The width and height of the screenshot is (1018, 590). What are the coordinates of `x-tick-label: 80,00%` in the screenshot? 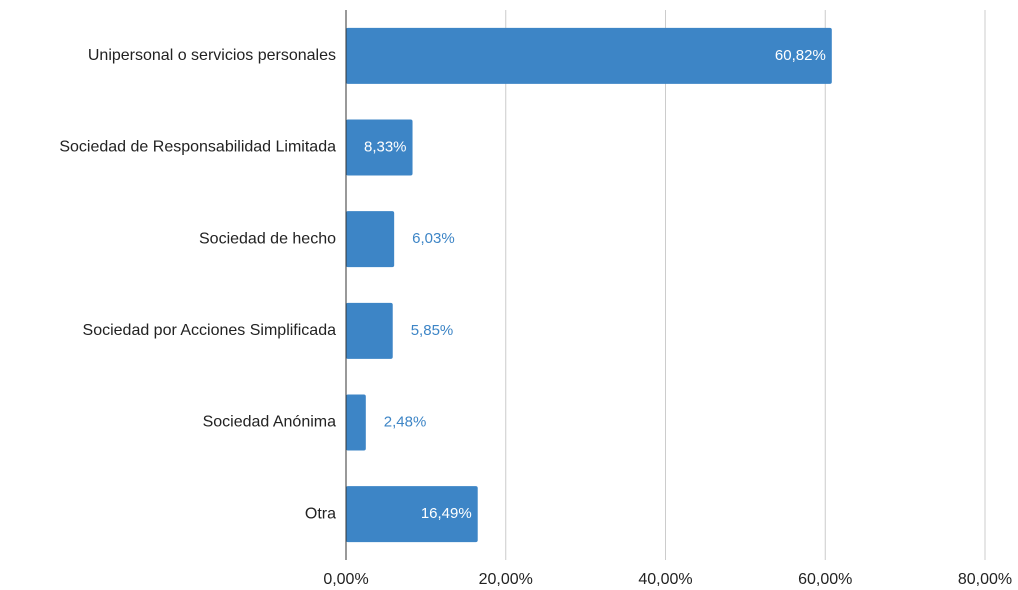 It's located at (985, 579).